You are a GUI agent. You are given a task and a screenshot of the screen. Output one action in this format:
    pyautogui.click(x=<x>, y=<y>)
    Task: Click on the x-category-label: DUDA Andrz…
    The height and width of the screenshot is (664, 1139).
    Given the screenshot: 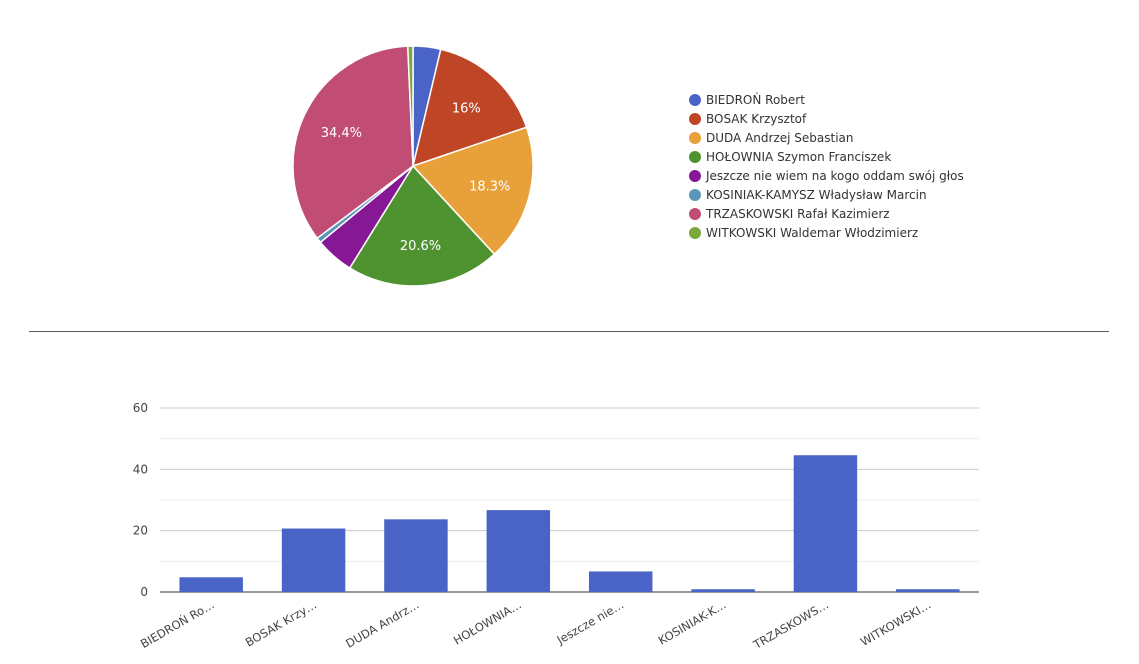 What is the action you would take?
    pyautogui.click(x=382, y=623)
    